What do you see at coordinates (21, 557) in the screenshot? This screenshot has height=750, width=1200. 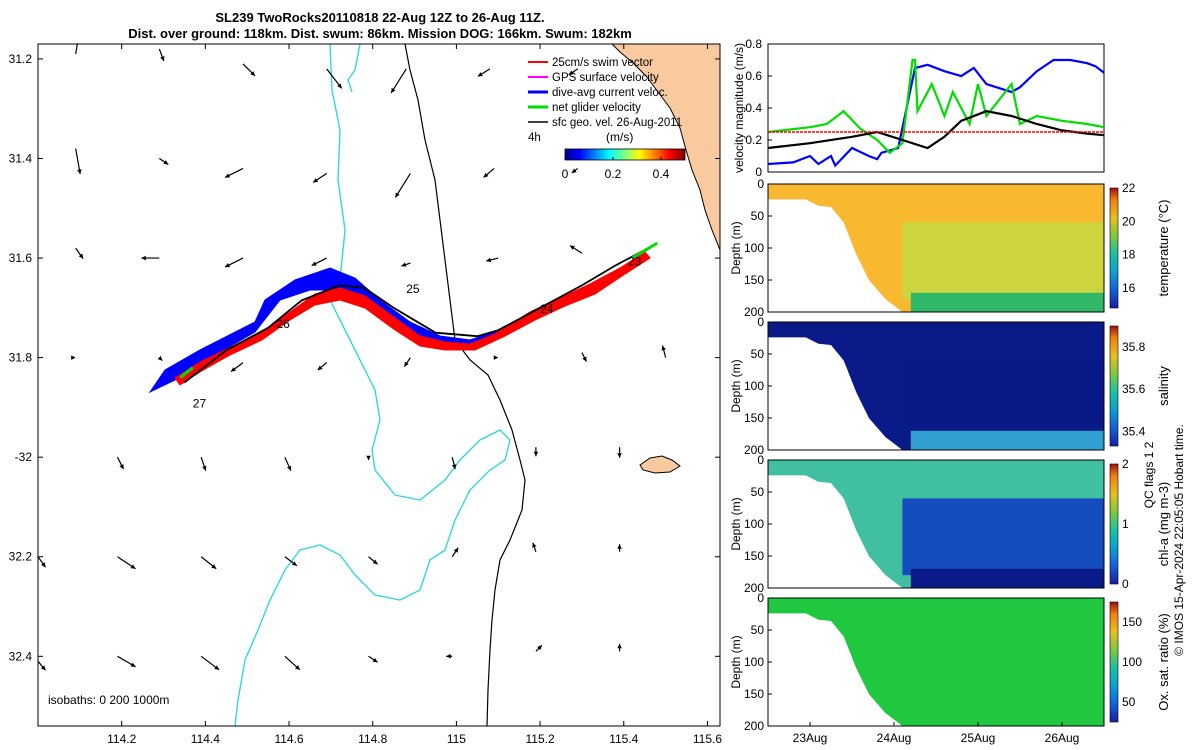 I see `map-ytick-label: 32.2` at bounding box center [21, 557].